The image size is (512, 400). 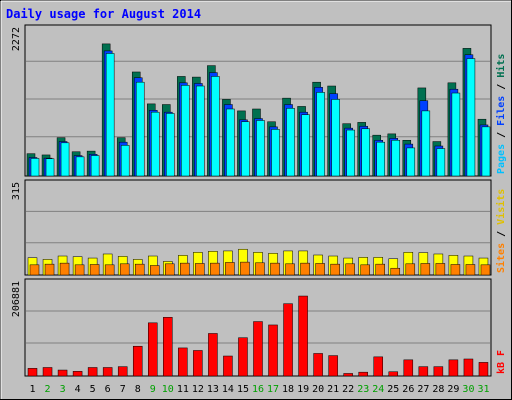 I want to click on y-axis-max-label: 315, so click(x=16, y=191).